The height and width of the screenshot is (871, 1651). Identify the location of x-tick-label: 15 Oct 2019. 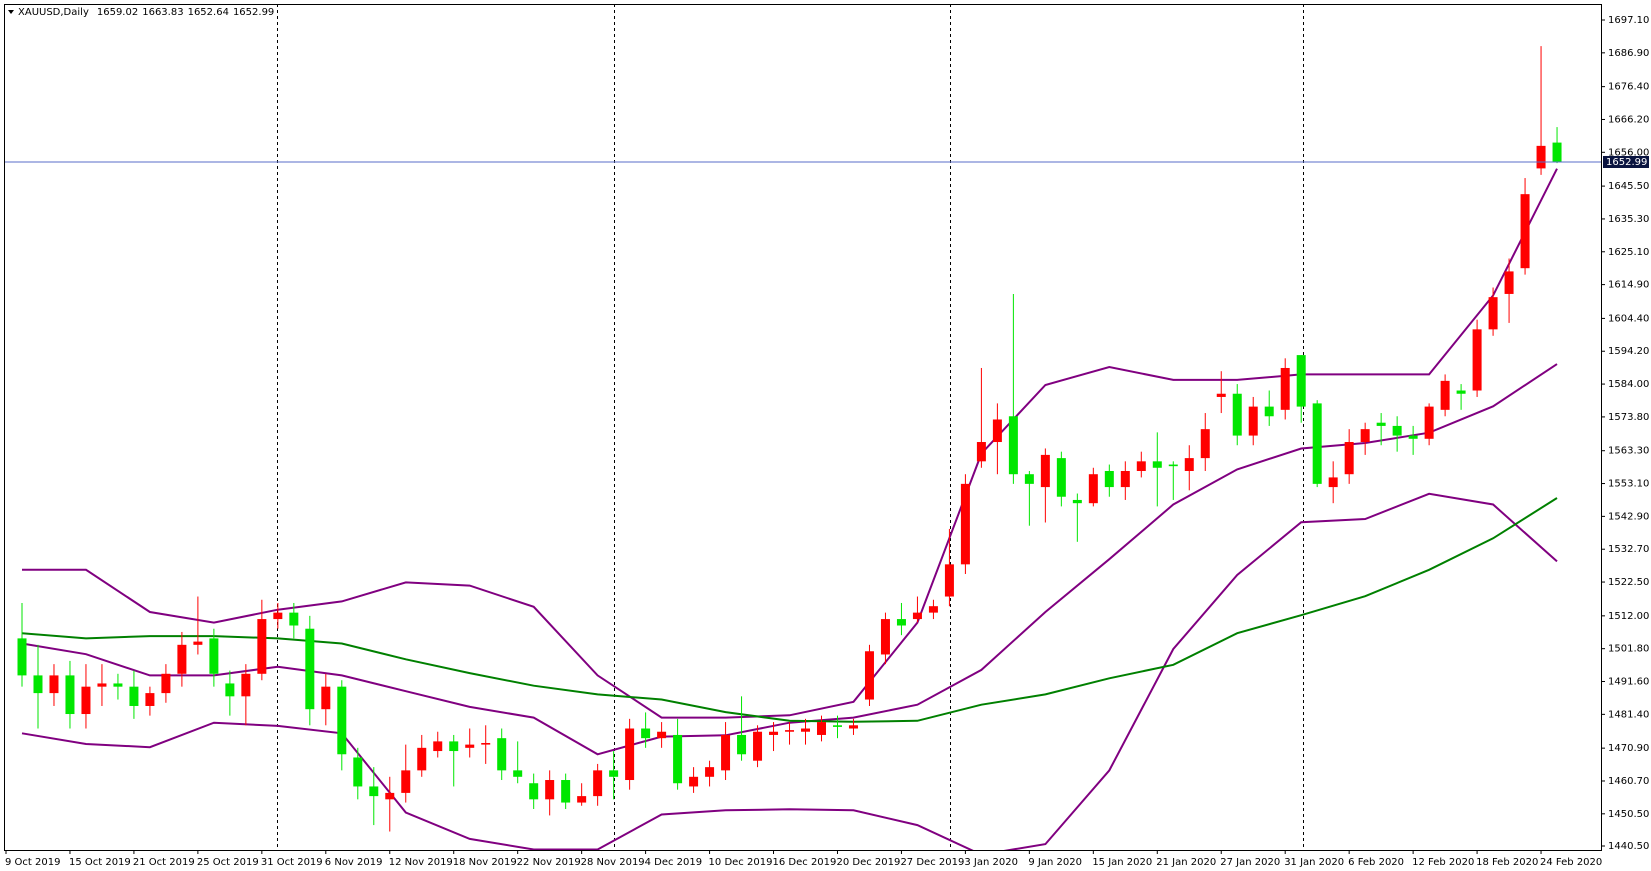
(100, 862).